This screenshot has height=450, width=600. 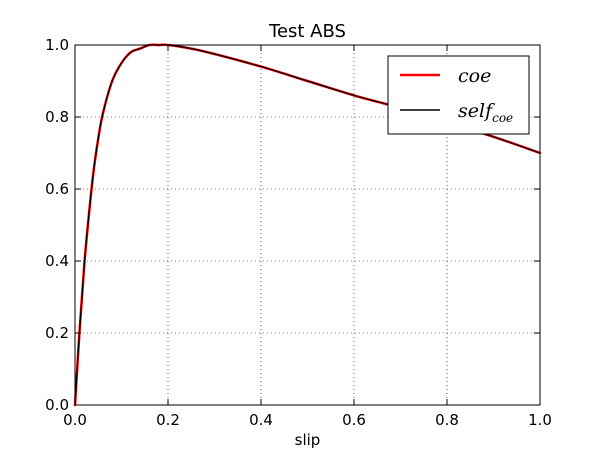 I want to click on x-tick-label-3: 0.6, so click(x=354, y=420).